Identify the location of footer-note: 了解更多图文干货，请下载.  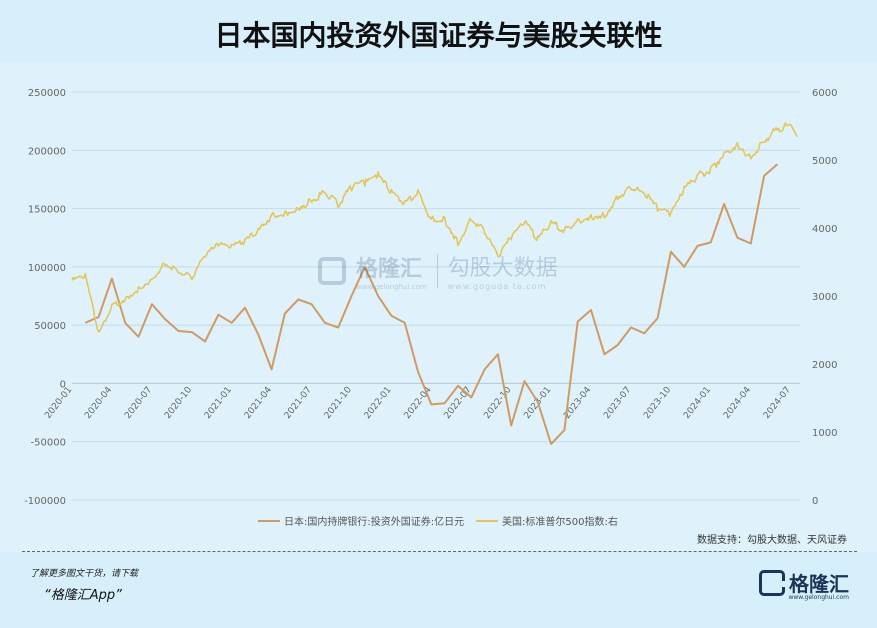
(84, 574).